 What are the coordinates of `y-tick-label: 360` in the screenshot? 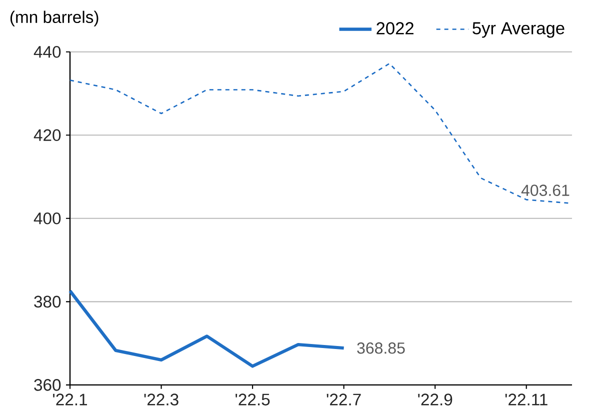 It's located at (47, 385).